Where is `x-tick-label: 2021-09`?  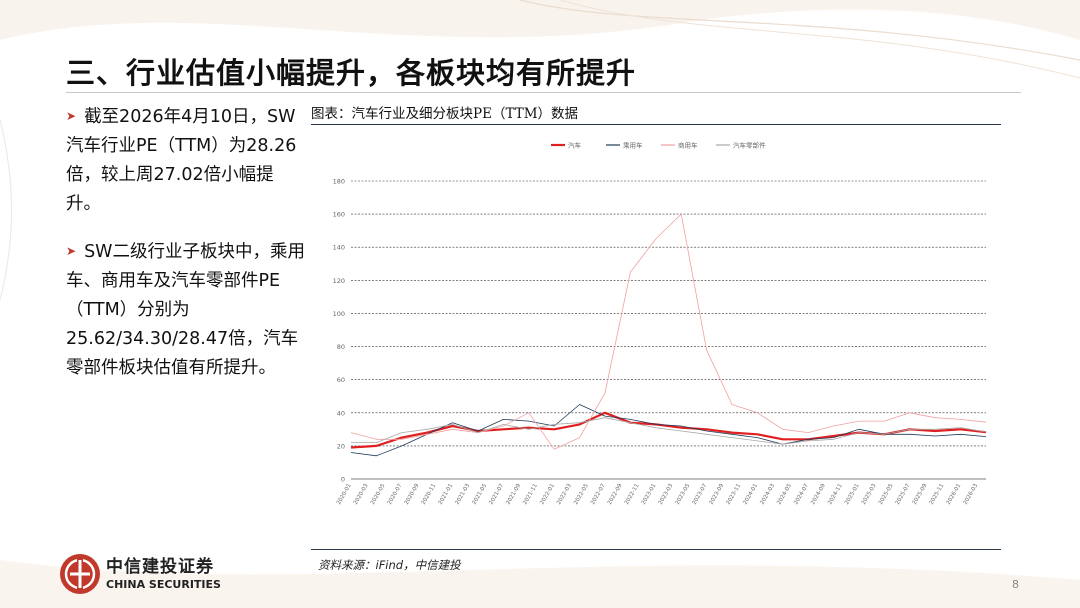
x-tick-label: 2021-09 is located at coordinates (513, 494).